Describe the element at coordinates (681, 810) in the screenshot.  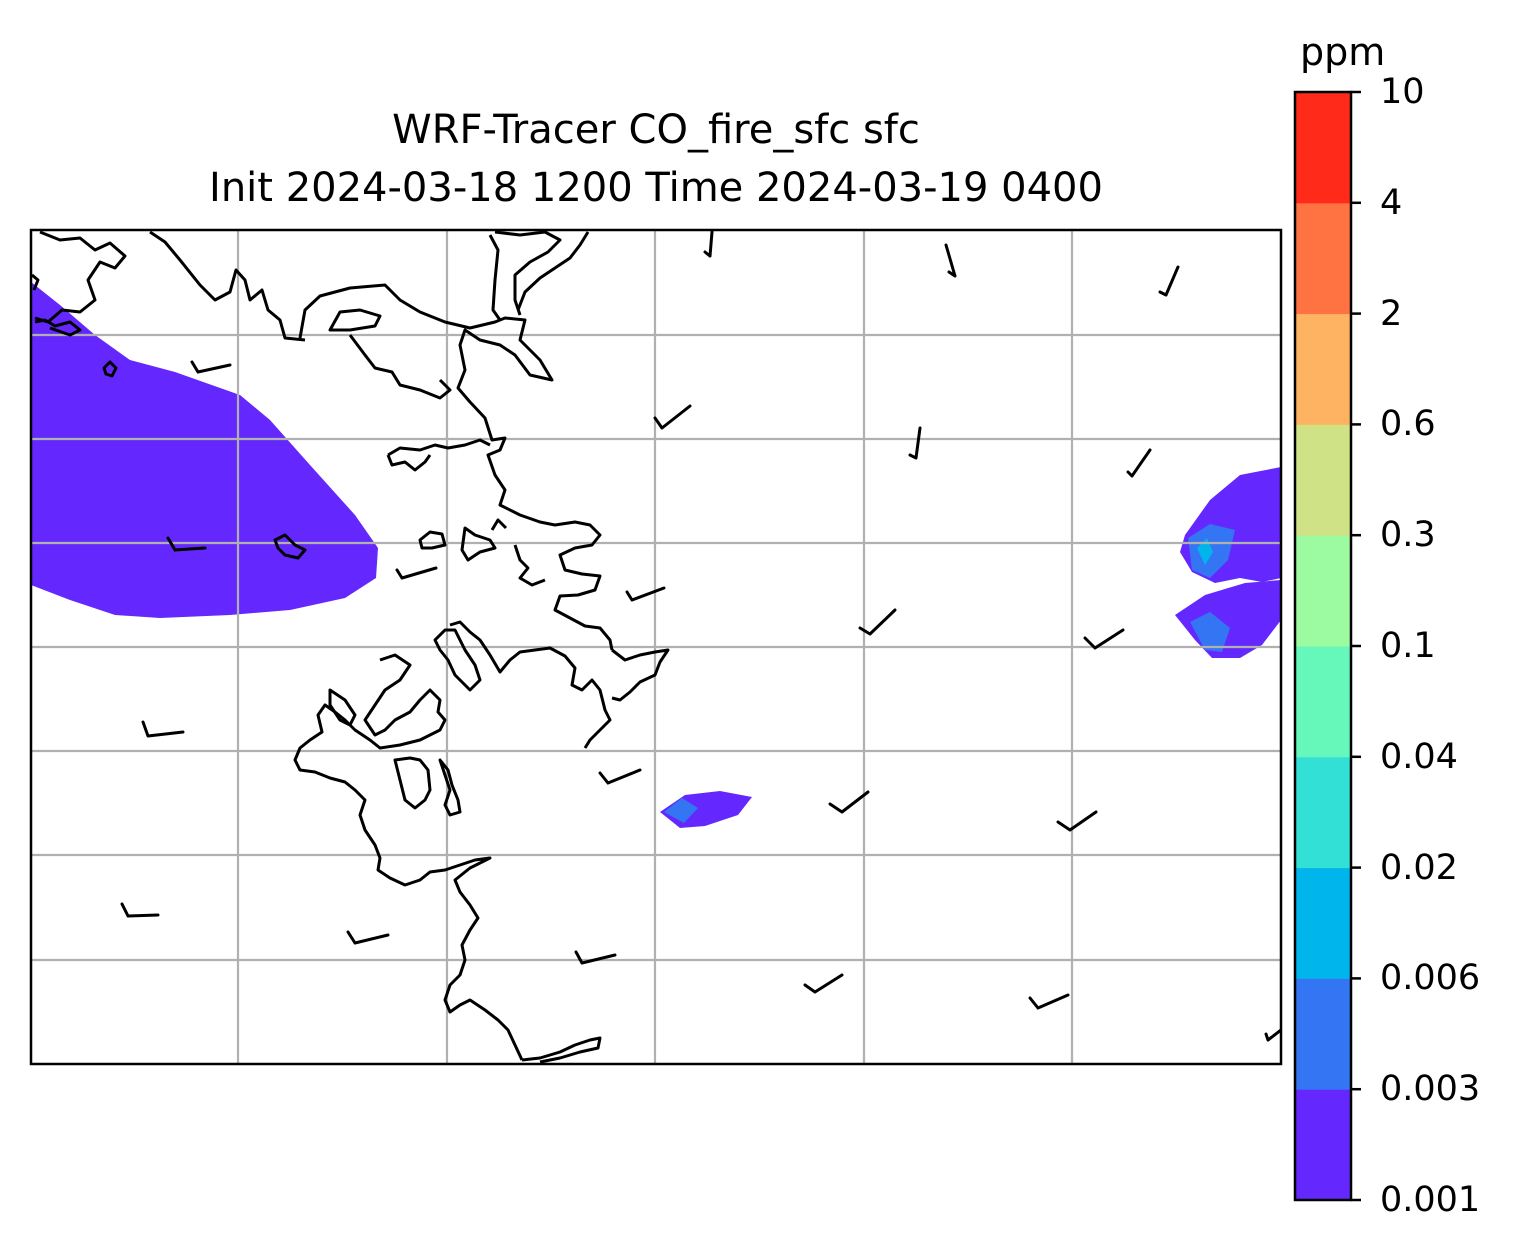
I see `tracer-plume-center-core` at that location.